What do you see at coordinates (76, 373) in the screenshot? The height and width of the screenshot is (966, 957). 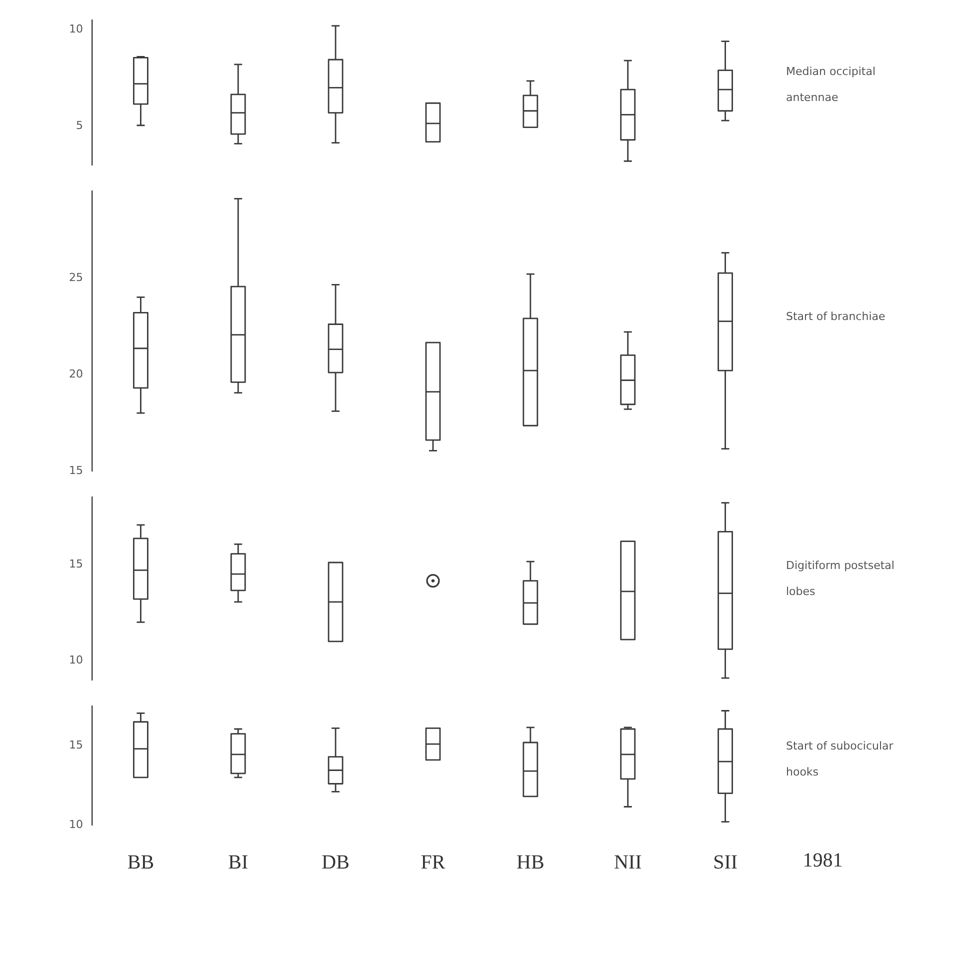 I see `y-tick-label: 20` at bounding box center [76, 373].